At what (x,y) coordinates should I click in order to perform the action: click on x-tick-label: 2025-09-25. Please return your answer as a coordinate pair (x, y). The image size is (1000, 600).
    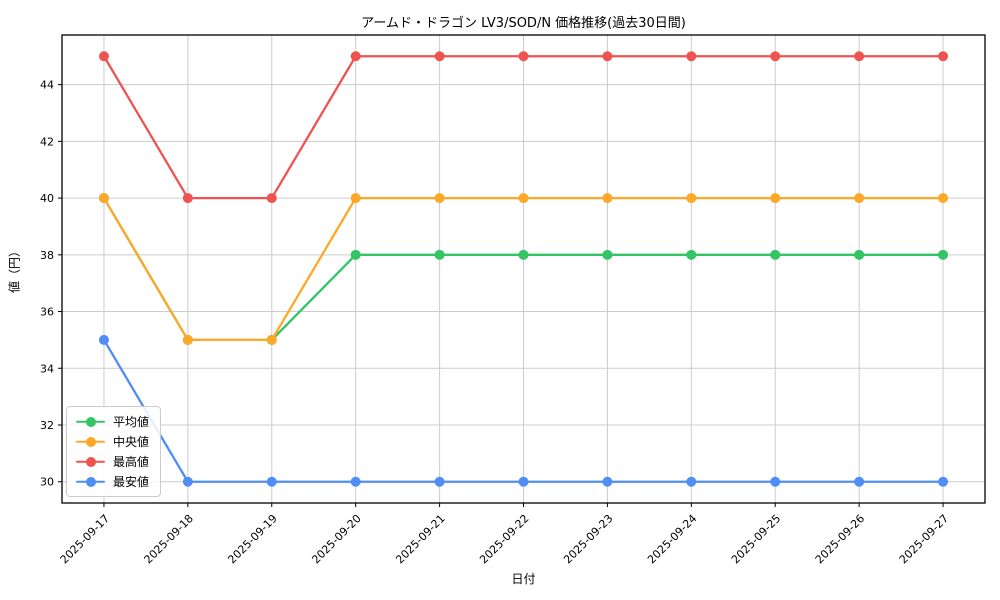
    Looking at the image, I should click on (756, 539).